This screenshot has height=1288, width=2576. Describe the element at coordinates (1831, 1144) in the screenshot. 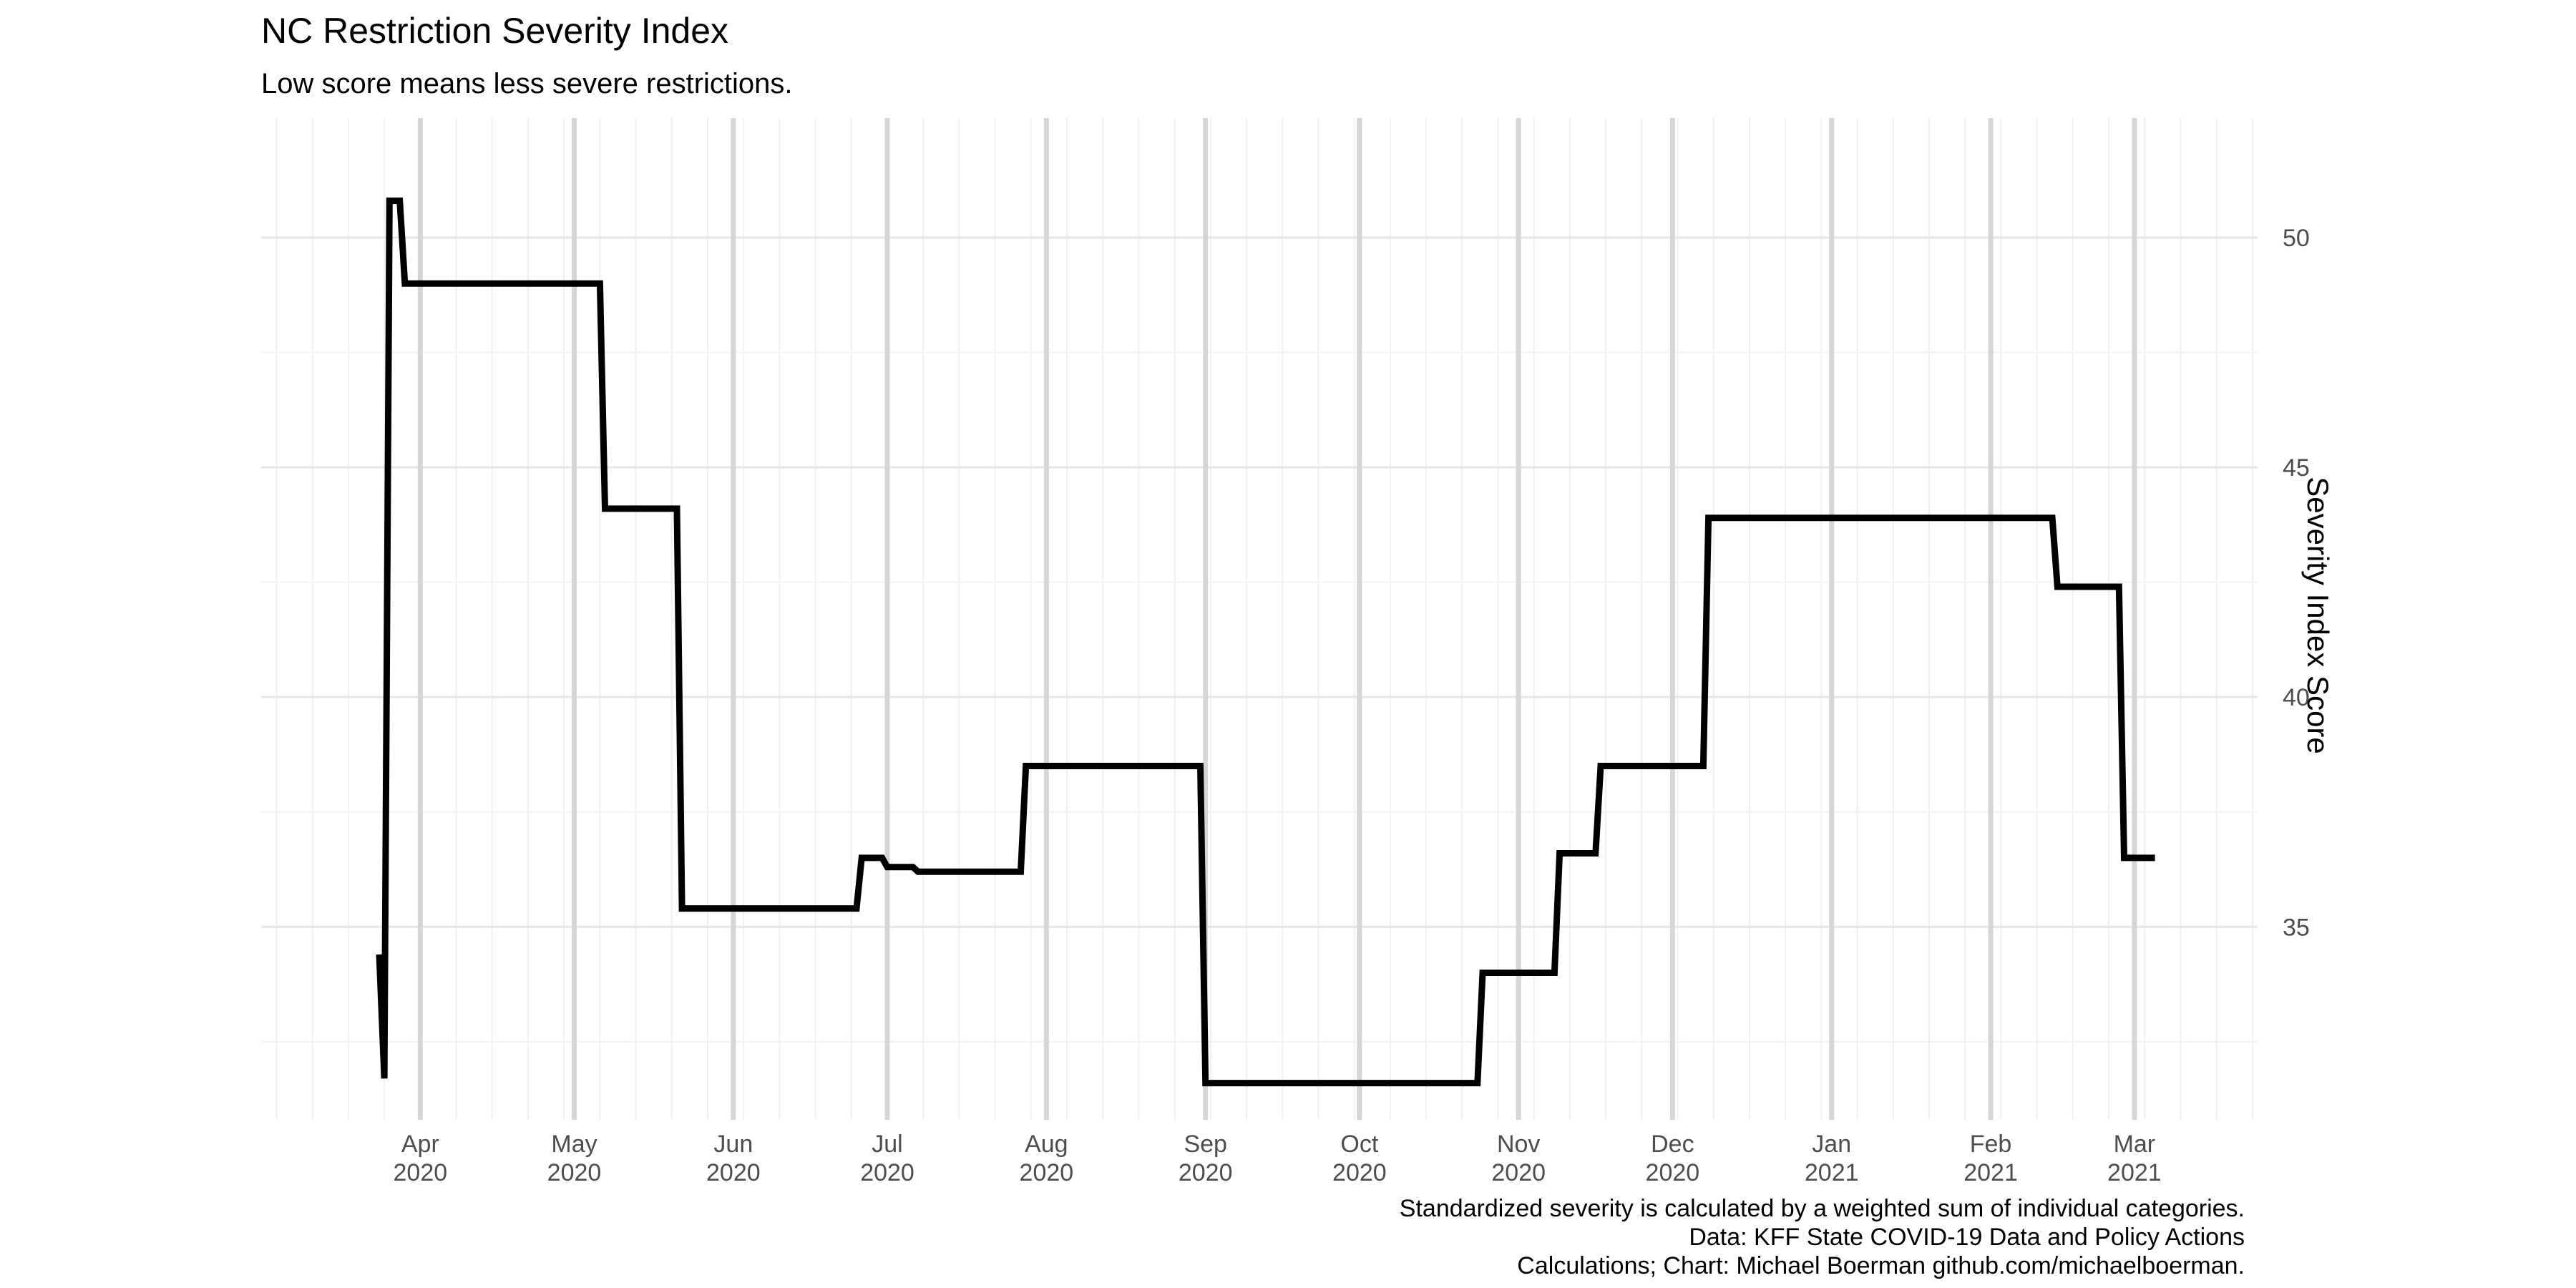

I see `x-tick-label-month: Jan` at that location.